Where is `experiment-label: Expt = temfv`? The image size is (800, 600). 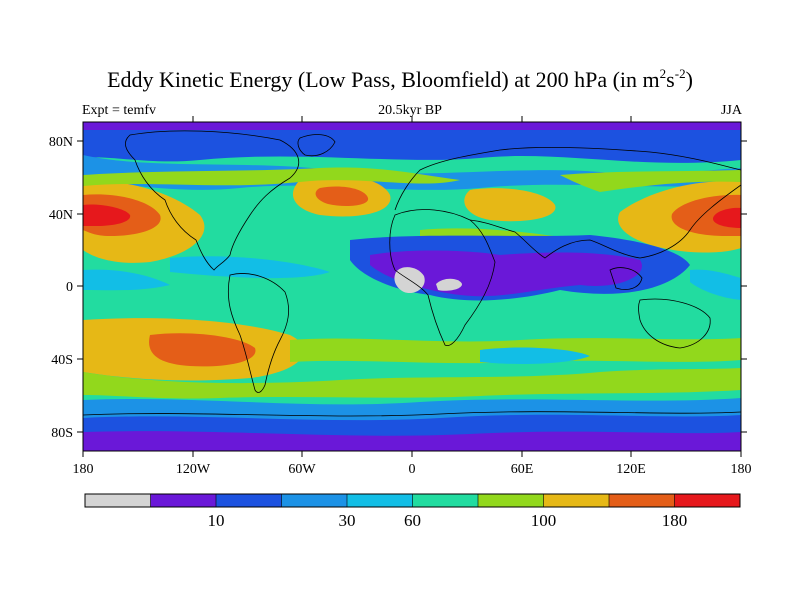 experiment-label: Expt = temfv is located at coordinates (119, 110).